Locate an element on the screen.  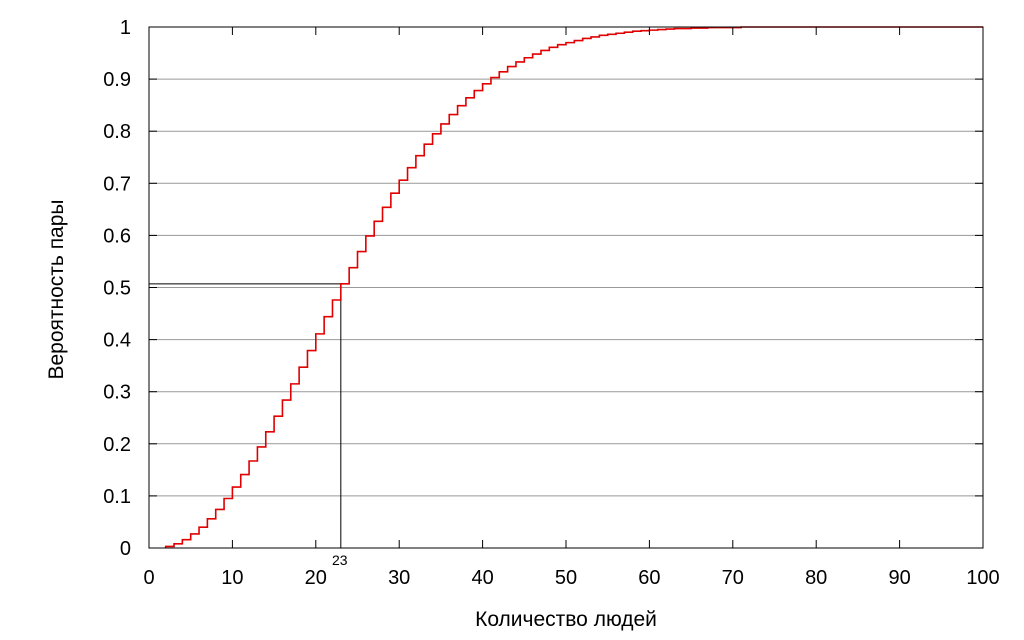
y-tick-label: 1 is located at coordinates (125, 28).